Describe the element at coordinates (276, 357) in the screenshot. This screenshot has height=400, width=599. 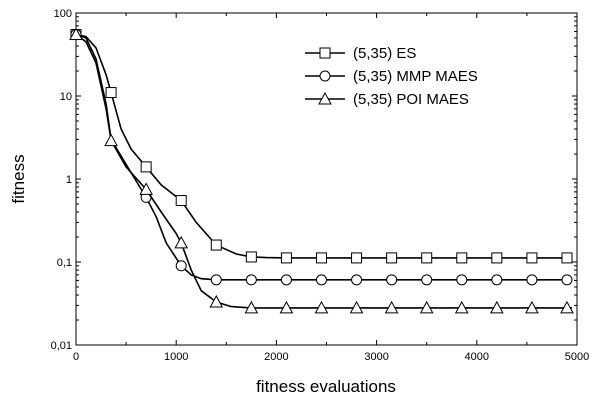
I see `x-tick-label: 2000` at that location.